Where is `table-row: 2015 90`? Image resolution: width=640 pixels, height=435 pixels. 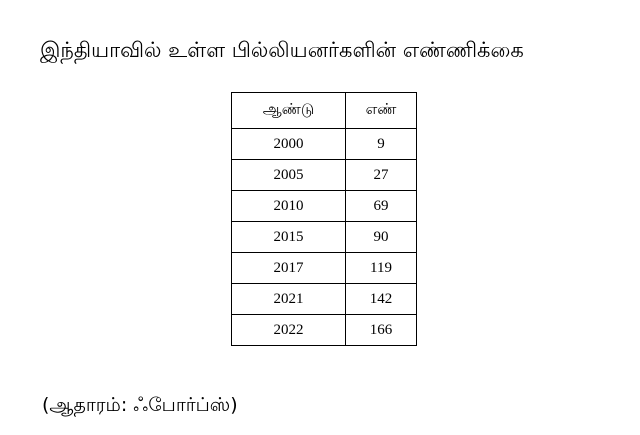
table-row: 2015 90 is located at coordinates (324, 237).